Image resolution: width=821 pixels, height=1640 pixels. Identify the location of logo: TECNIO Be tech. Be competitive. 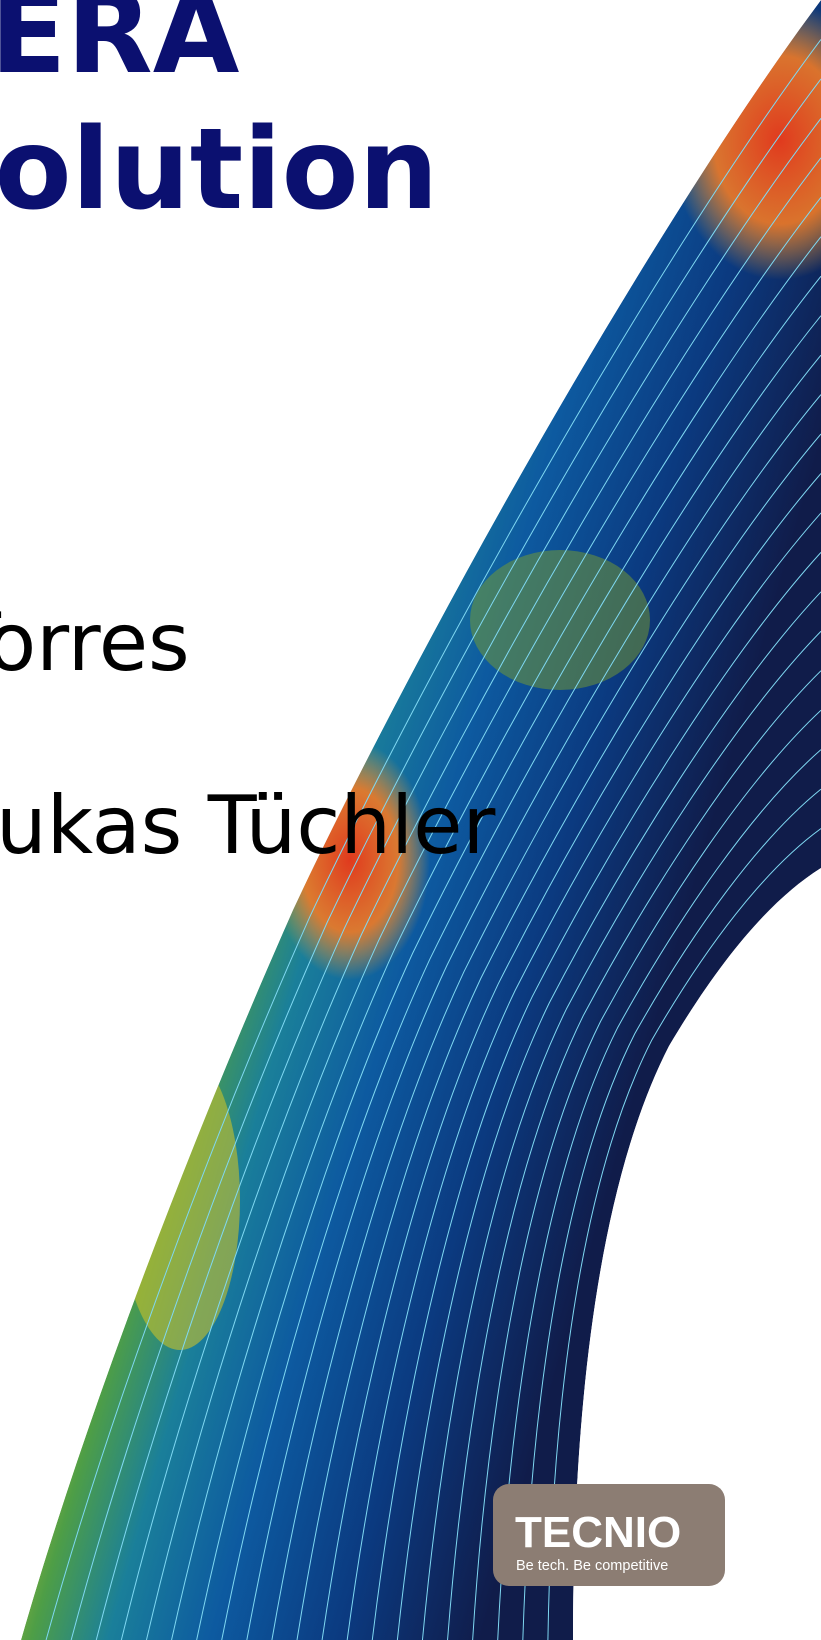
(609, 1535).